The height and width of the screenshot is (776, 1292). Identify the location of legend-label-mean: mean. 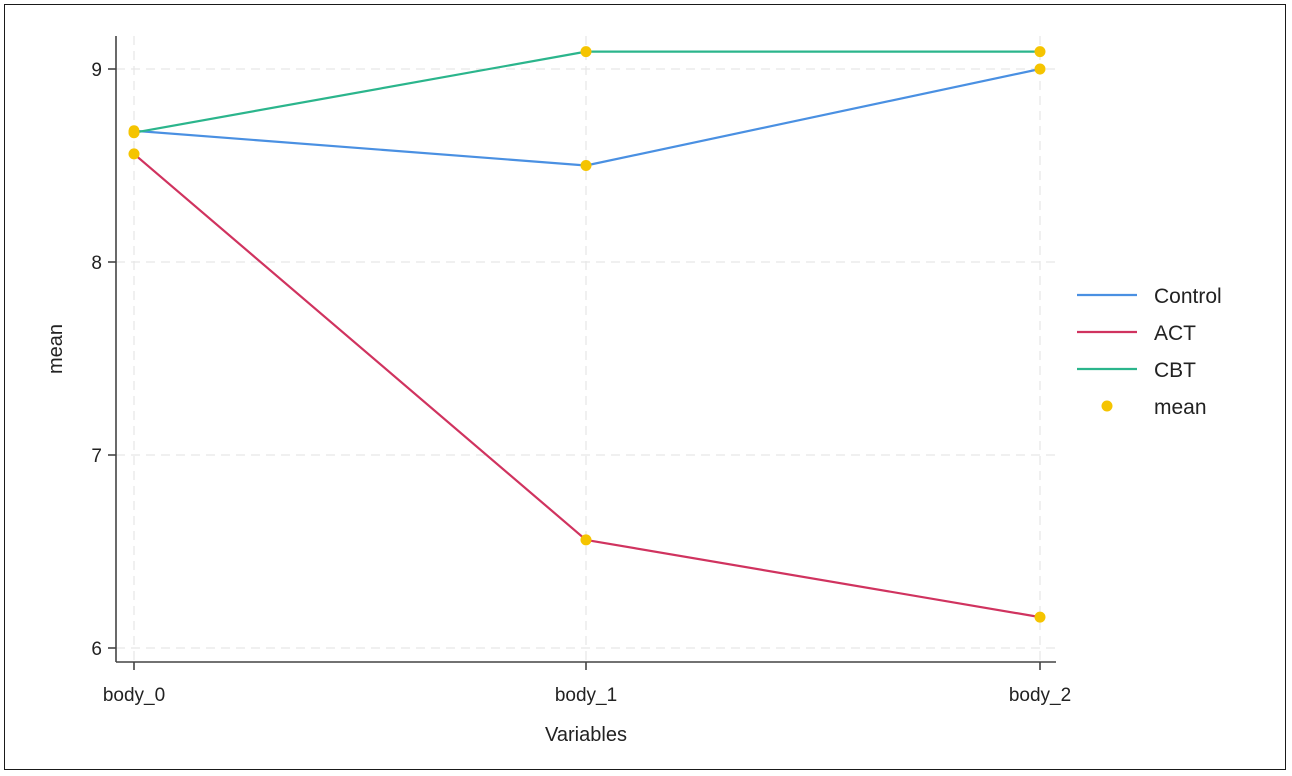
(1180, 407).